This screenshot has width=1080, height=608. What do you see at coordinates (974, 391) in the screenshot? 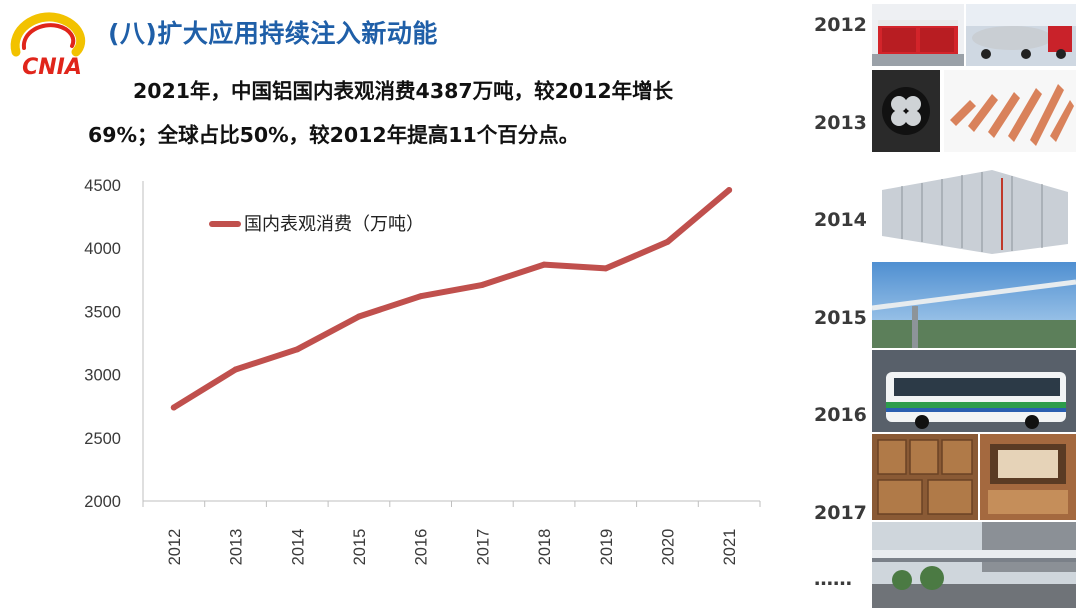
I see `photo-aluminum-bus-2016` at bounding box center [974, 391].